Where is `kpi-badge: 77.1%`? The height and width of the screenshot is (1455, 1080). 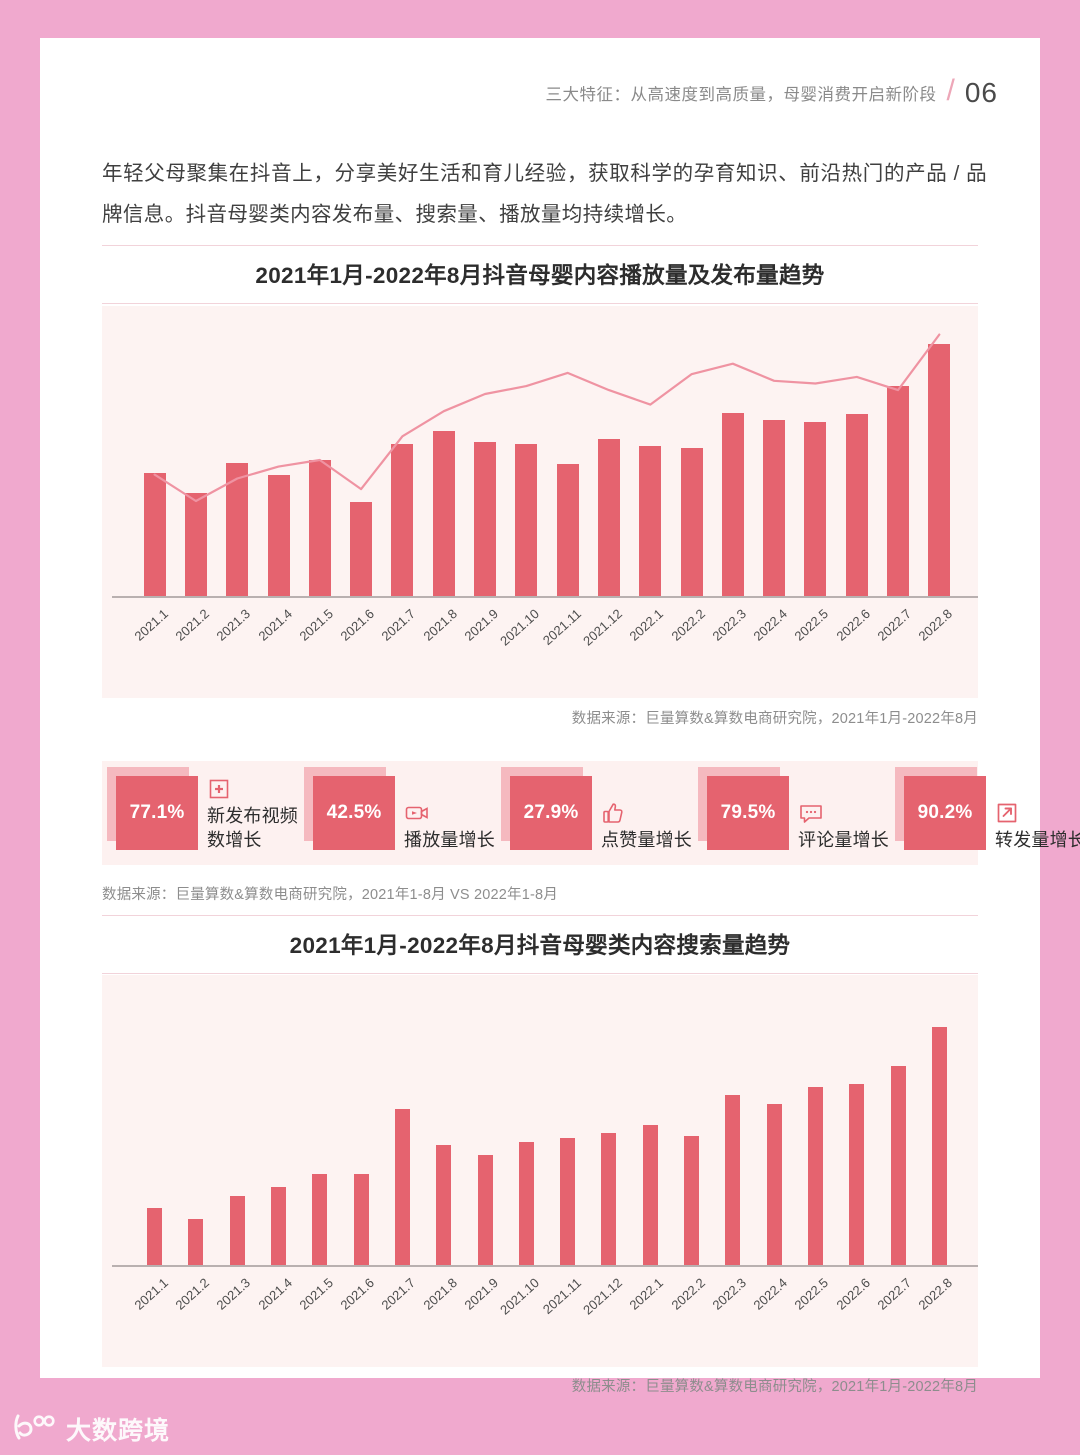
kpi-badge: 77.1% is located at coordinates (152, 808).